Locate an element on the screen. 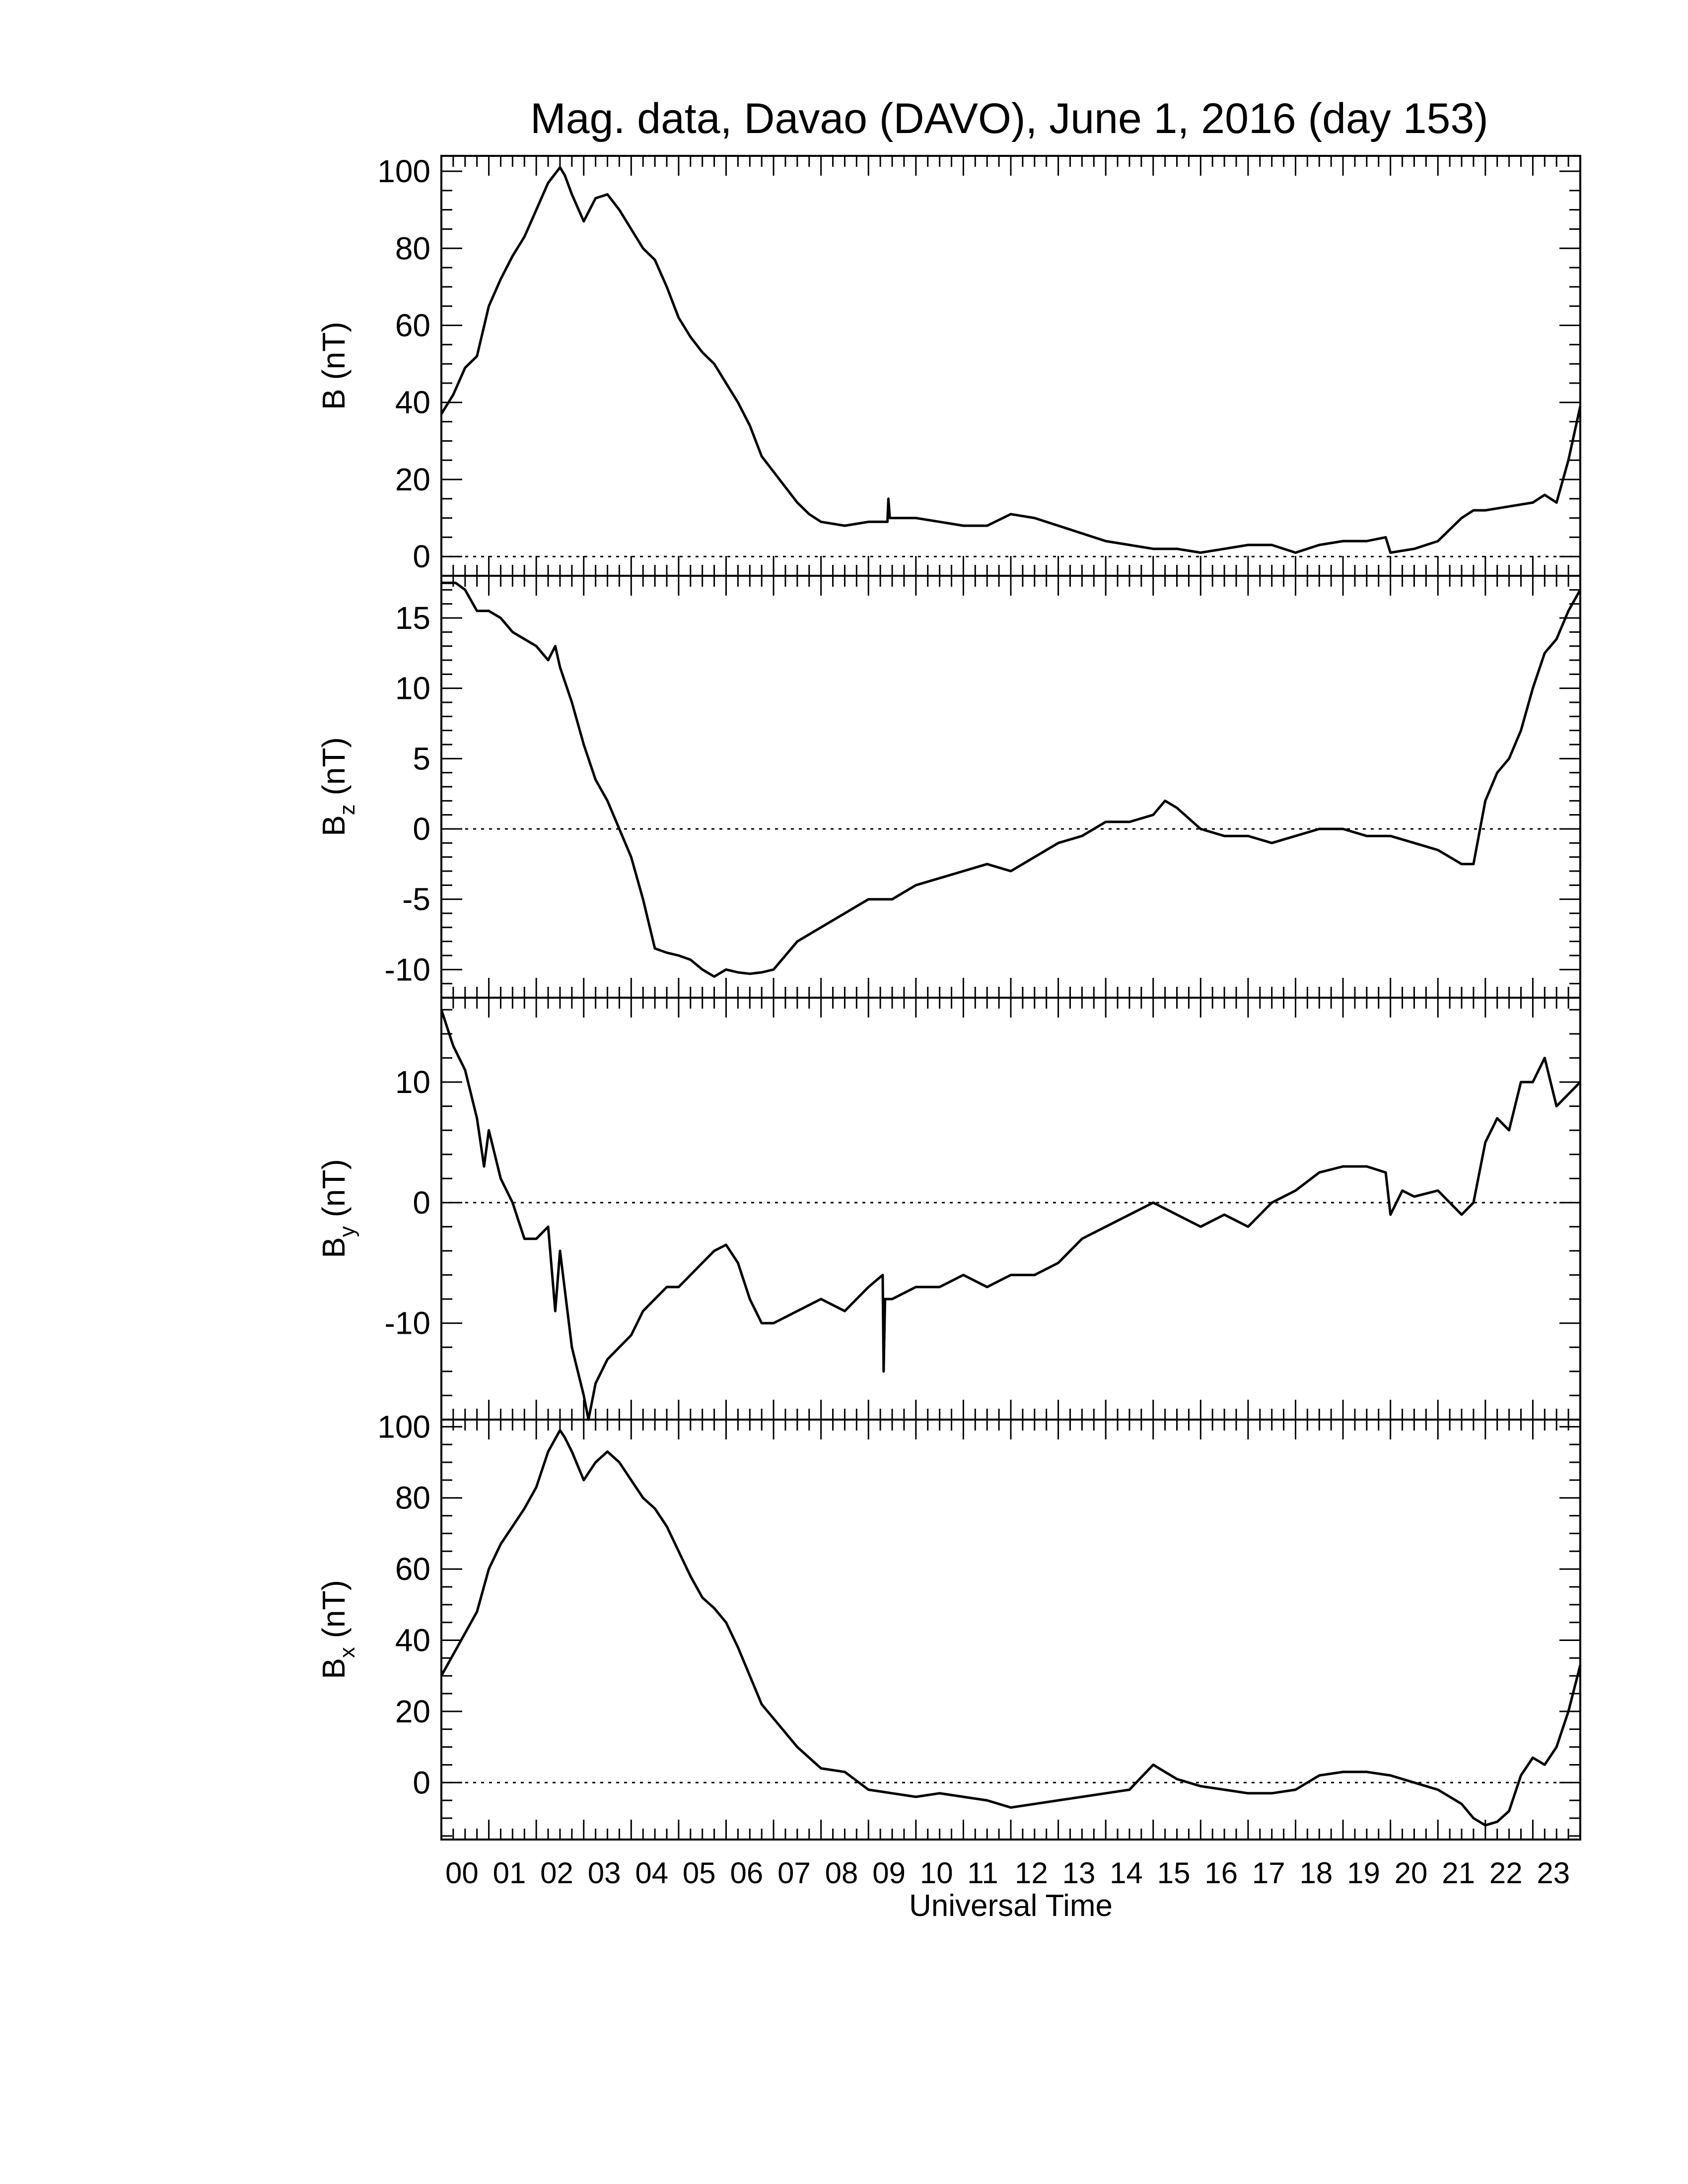  y-axis-label: B (nT) is located at coordinates (334, 366).